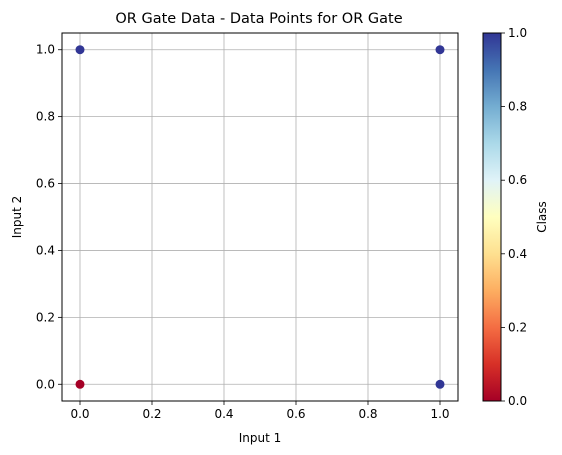 This screenshot has height=455, width=562. Describe the element at coordinates (517, 327) in the screenshot. I see `colorbar-tick-label: 0.2` at that location.